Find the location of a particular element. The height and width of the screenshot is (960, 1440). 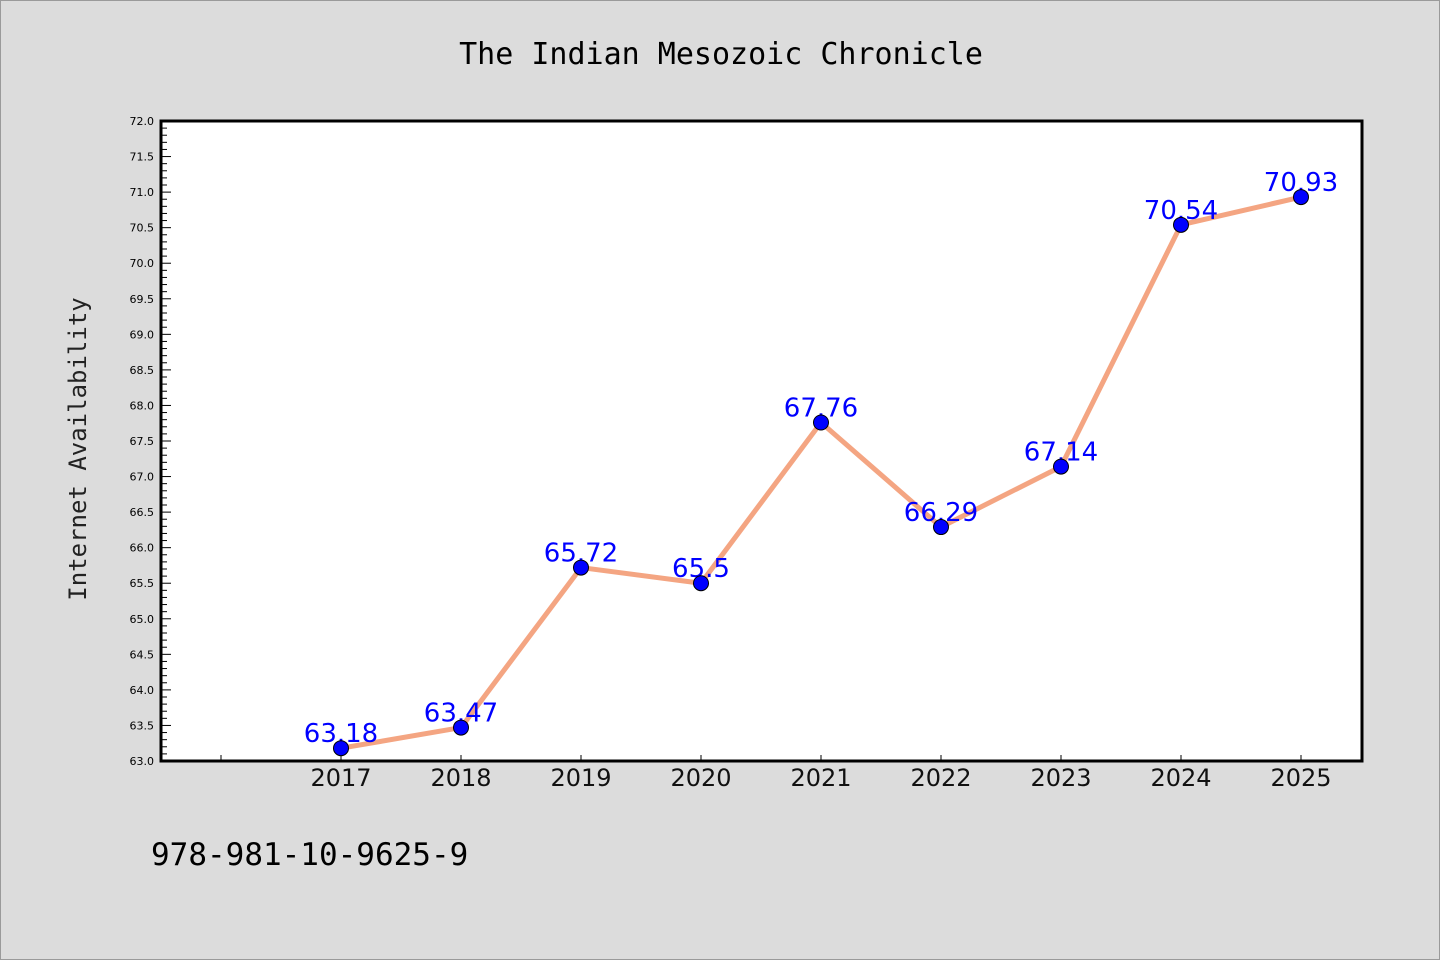

y-tick-label: 70.5 is located at coordinates (142, 228).